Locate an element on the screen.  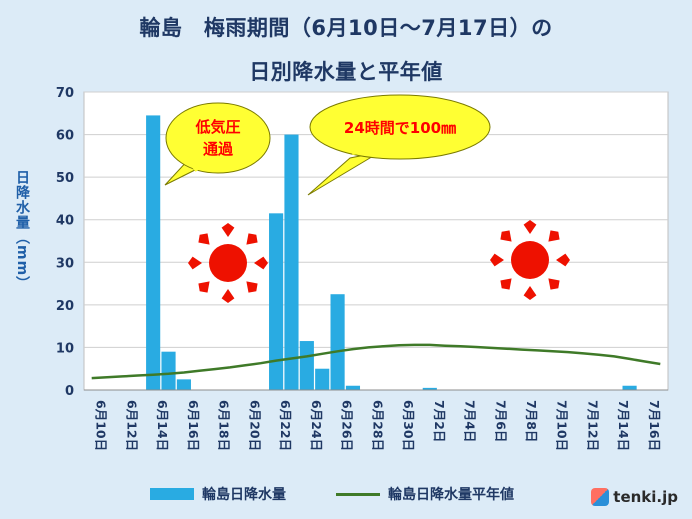
y-tick-label: 20 is located at coordinates (65, 306).